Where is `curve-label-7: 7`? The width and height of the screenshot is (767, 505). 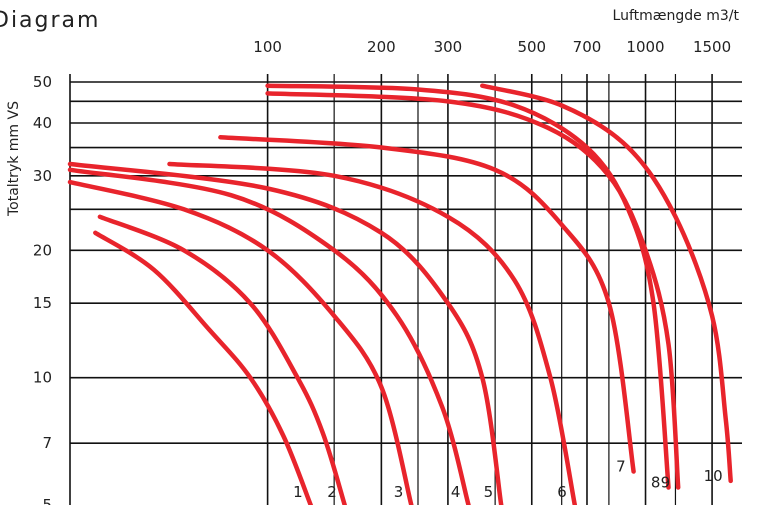
curve-label-7: 7 is located at coordinates (621, 467).